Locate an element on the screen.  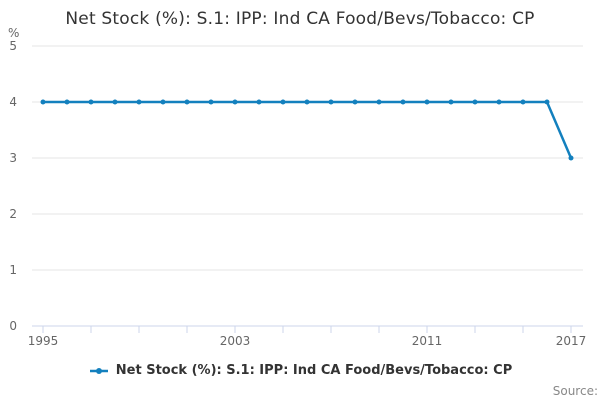
source-note: Source: is located at coordinates (575, 391).